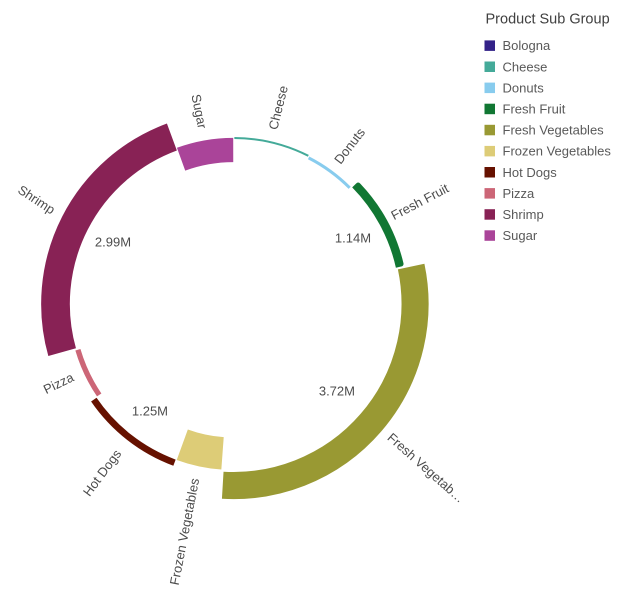  What do you see at coordinates (524, 87) in the screenshot?
I see `svg-text: Donuts` at bounding box center [524, 87].